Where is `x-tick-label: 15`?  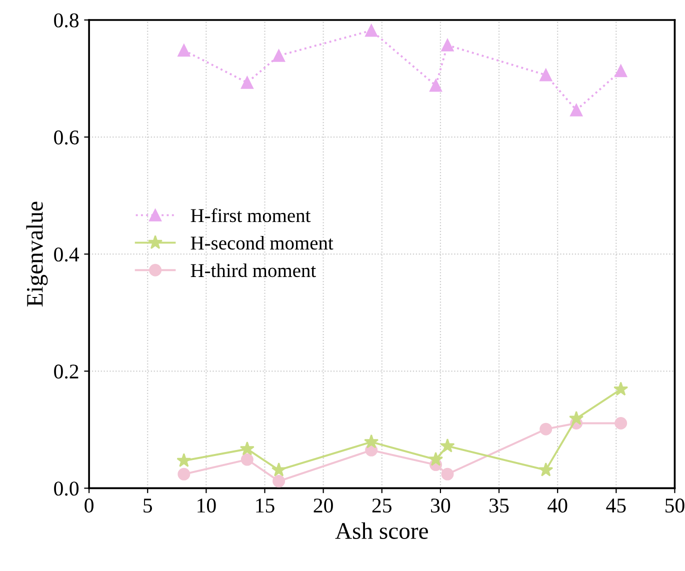
x-tick-label: 15 is located at coordinates (265, 505).